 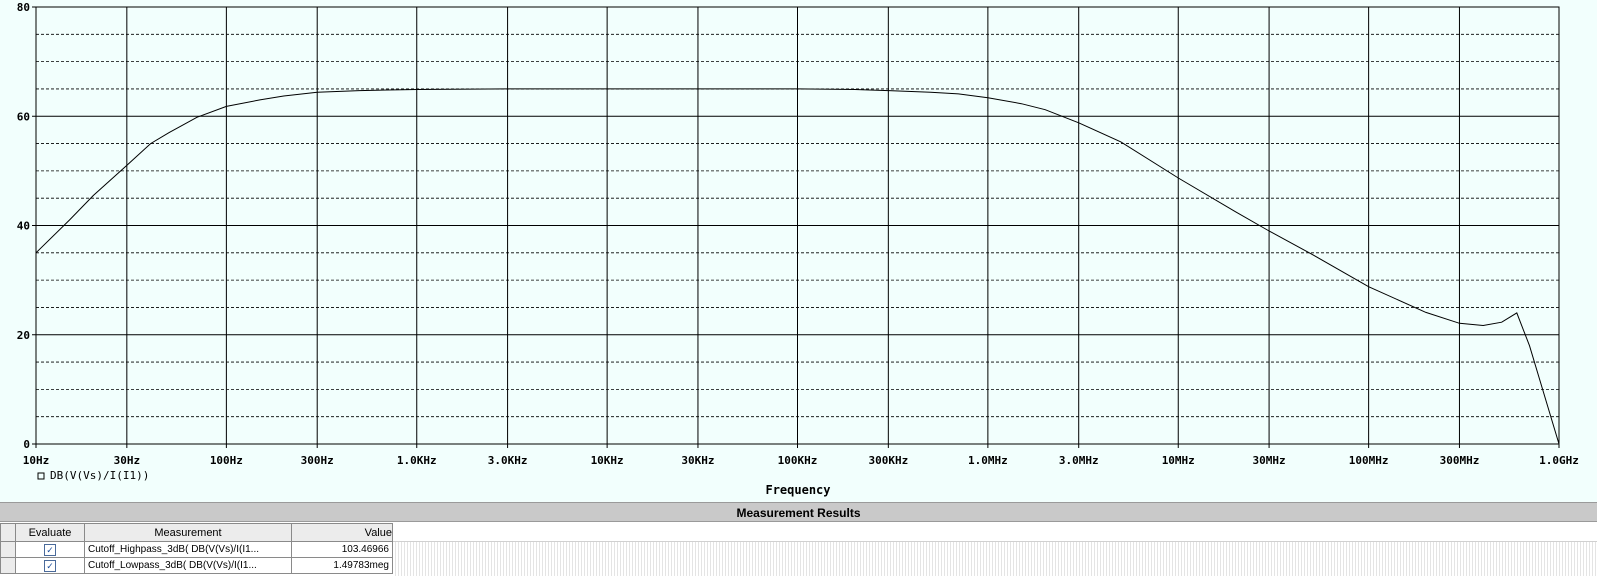 What do you see at coordinates (798, 460) in the screenshot?
I see `x-tick-label: 100KHz` at bounding box center [798, 460].